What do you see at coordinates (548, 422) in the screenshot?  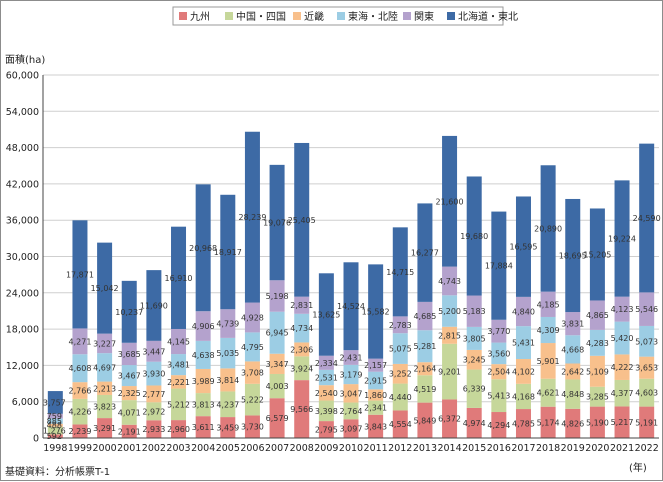 I see `data-label: 5,174` at bounding box center [548, 422].